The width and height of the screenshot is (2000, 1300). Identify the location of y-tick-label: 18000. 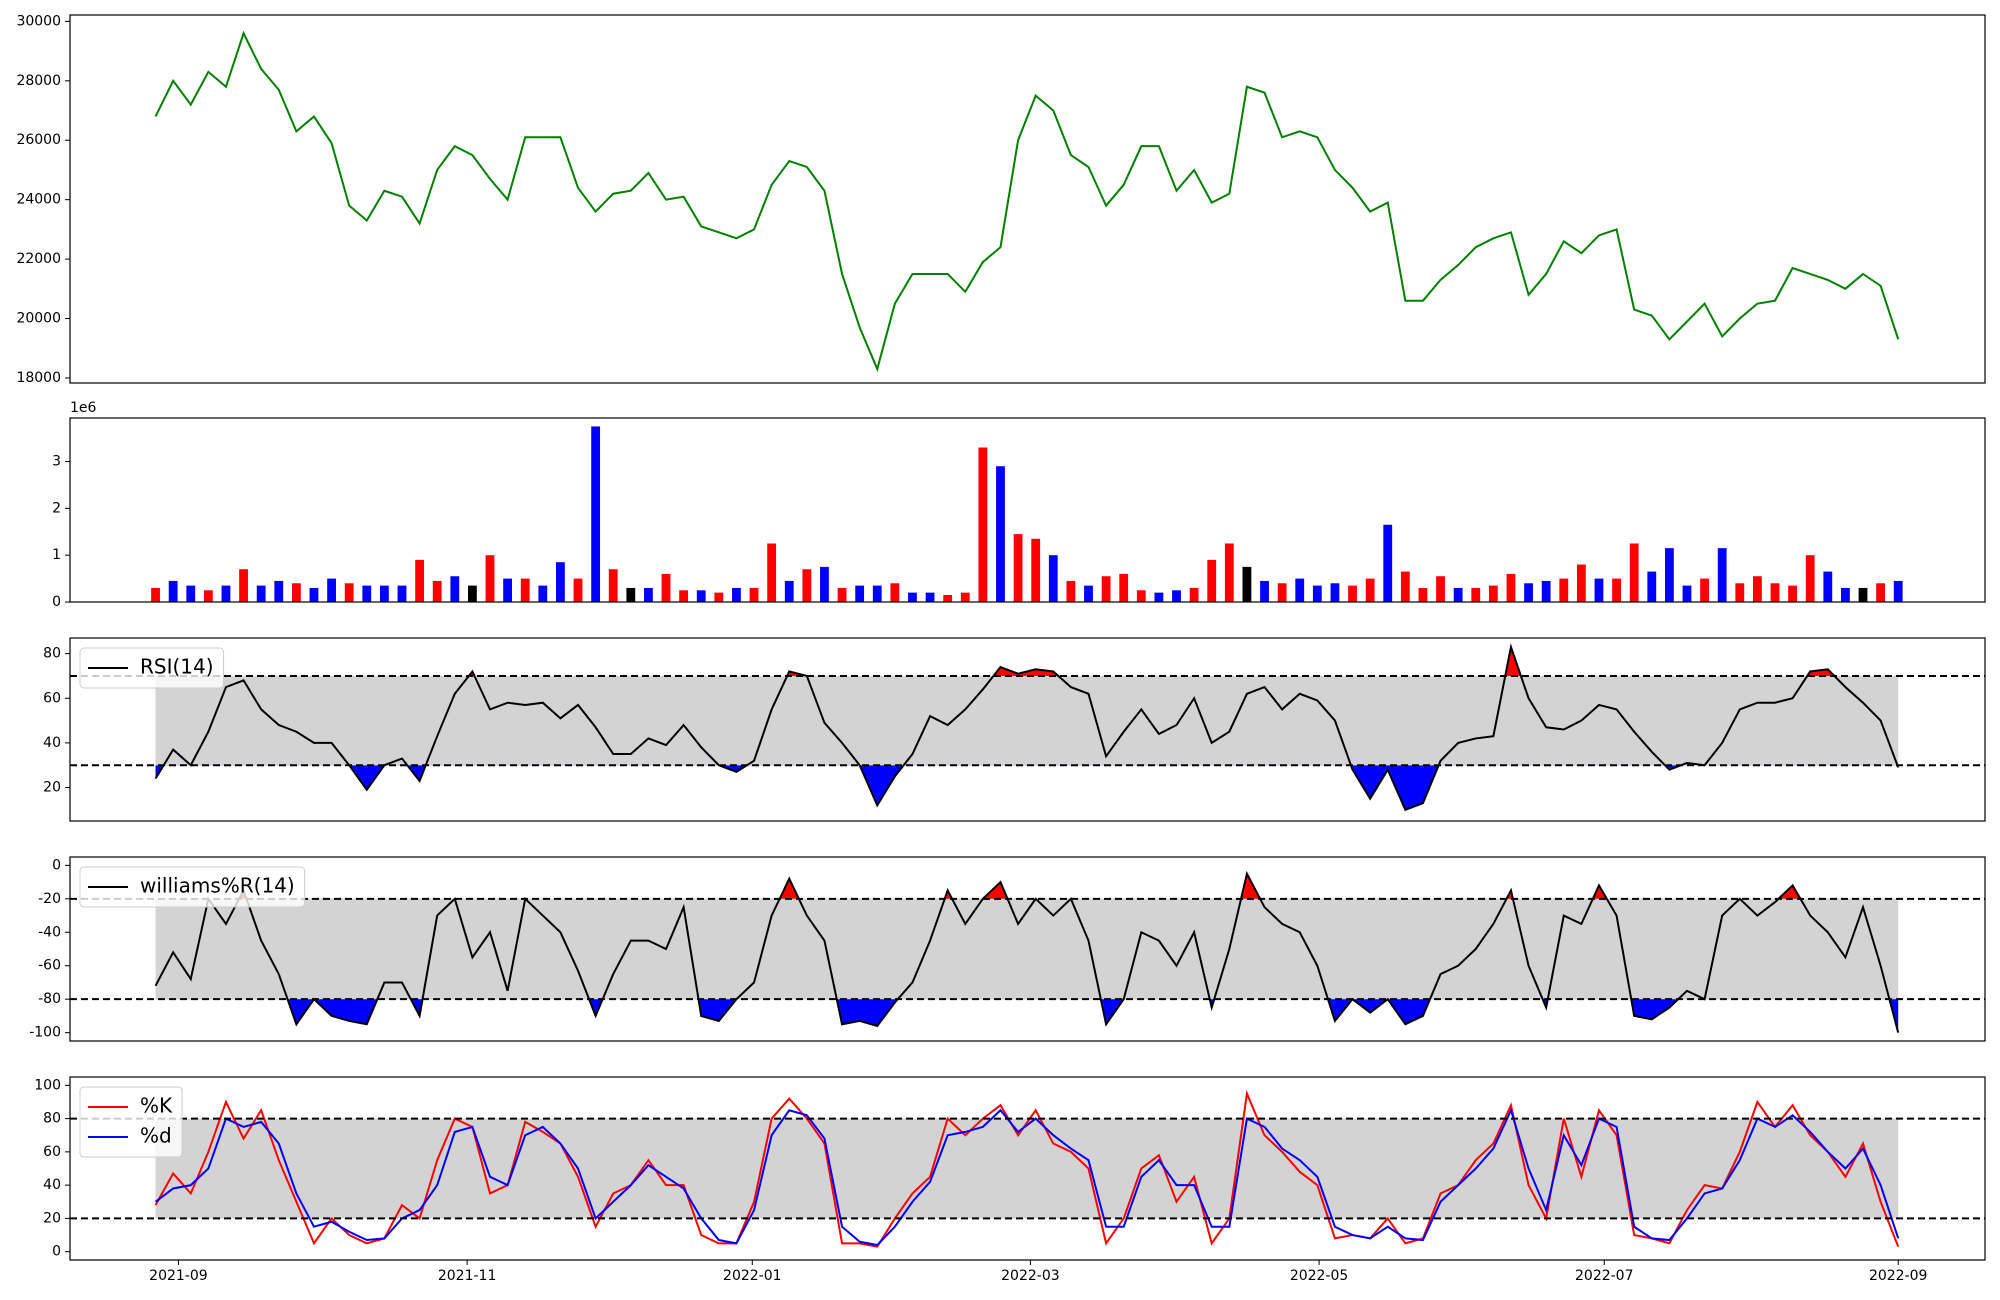
(38, 378).